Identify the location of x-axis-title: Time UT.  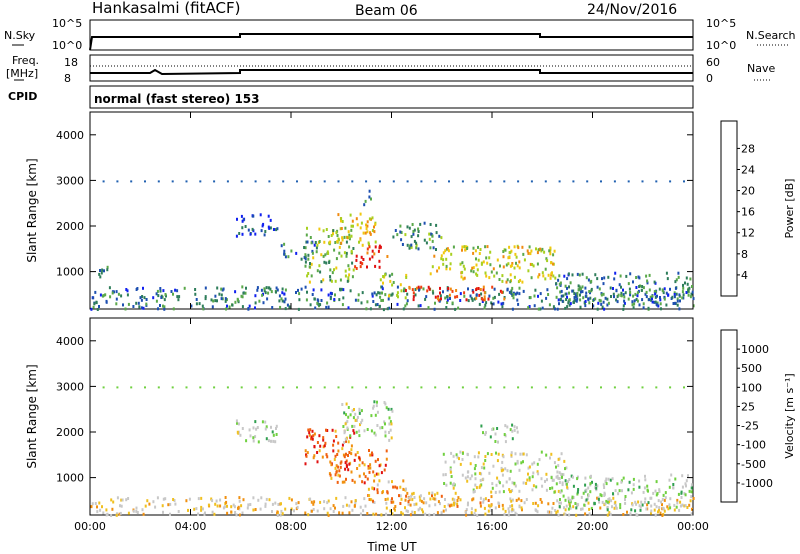
(391, 547).